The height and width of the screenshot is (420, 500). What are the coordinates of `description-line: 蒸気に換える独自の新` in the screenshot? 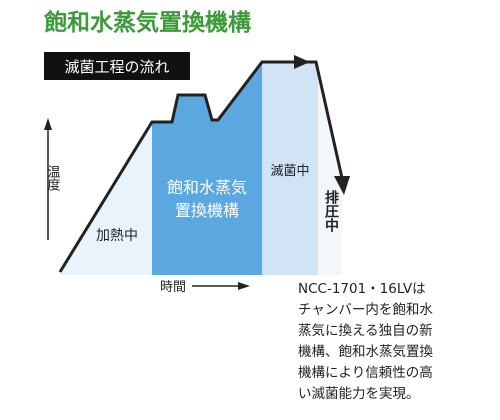 It's located at (365, 331).